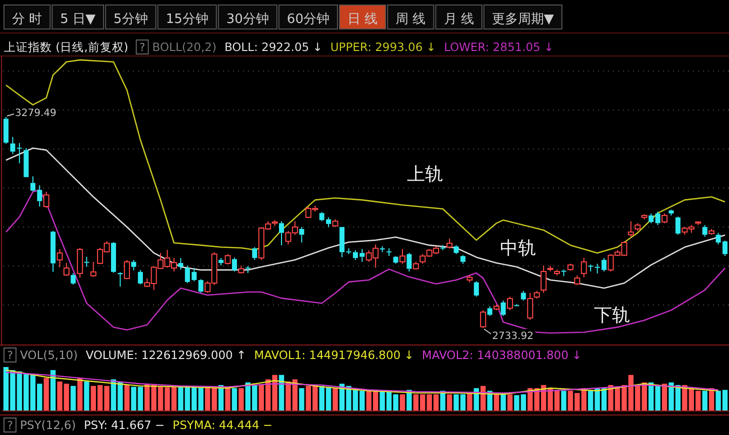  What do you see at coordinates (49, 355) in the screenshot?
I see `chart-title: VOL(5,10)` at bounding box center [49, 355].